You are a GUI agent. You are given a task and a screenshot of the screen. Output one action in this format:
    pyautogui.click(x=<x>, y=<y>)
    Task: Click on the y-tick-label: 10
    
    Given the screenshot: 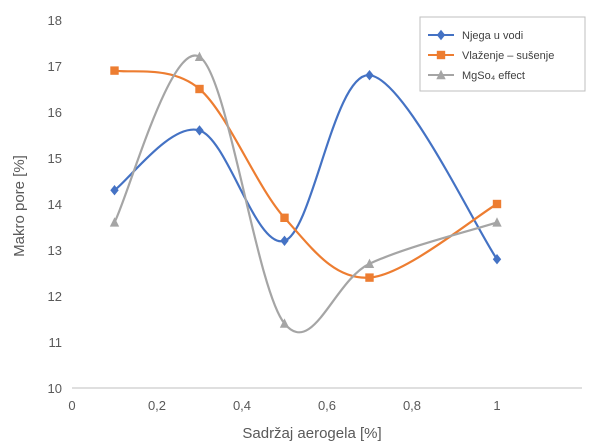 What is the action you would take?
    pyautogui.click(x=55, y=388)
    